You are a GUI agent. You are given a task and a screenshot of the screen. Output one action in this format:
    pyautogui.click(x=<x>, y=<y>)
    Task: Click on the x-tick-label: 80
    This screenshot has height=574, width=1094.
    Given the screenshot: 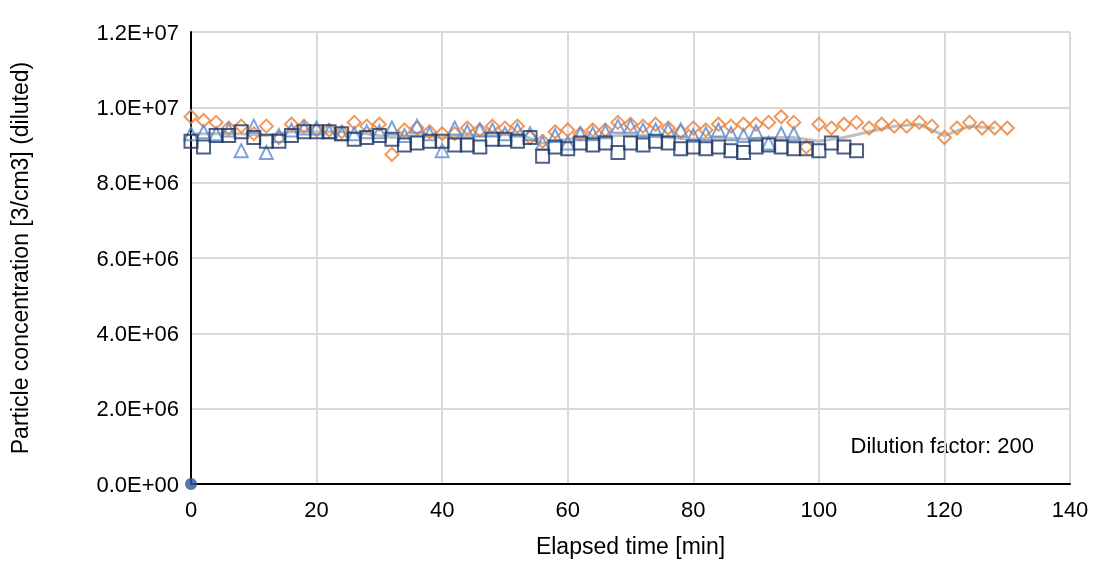 What is the action you would take?
    pyautogui.click(x=693, y=509)
    